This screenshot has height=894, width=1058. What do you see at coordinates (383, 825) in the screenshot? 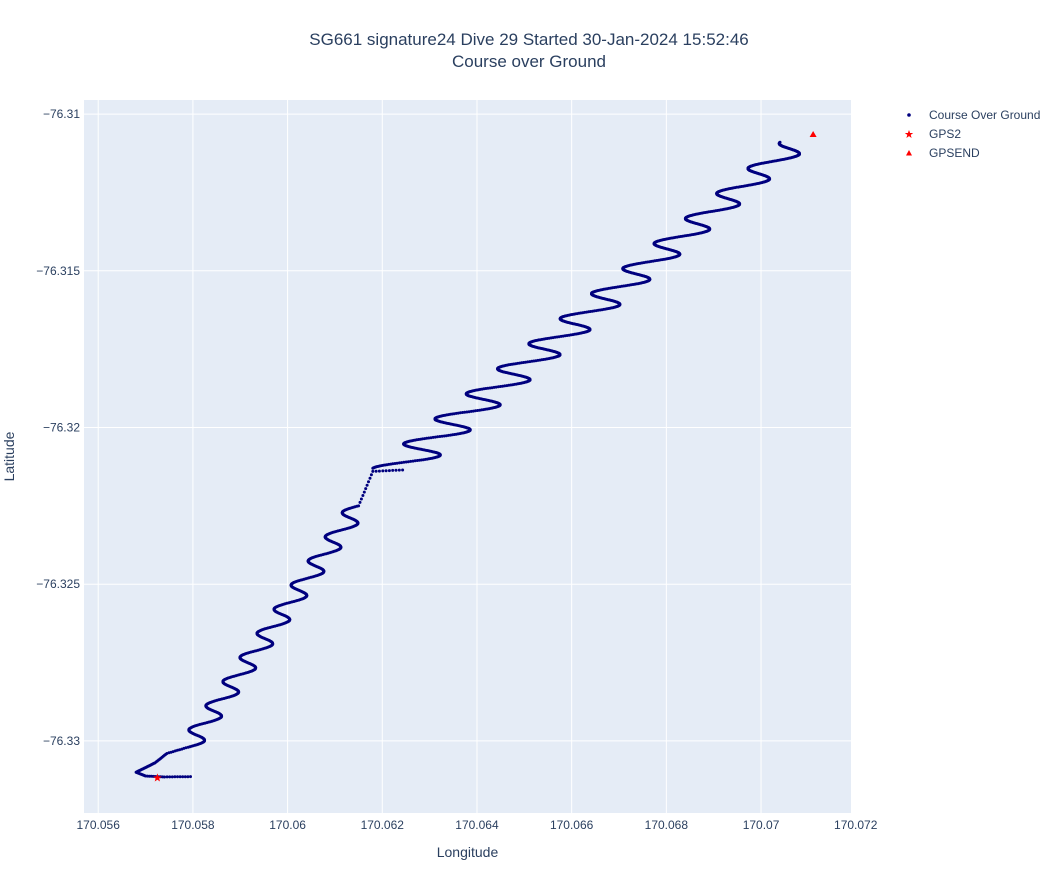
I see `x-tick-label: 170.062` at bounding box center [383, 825].